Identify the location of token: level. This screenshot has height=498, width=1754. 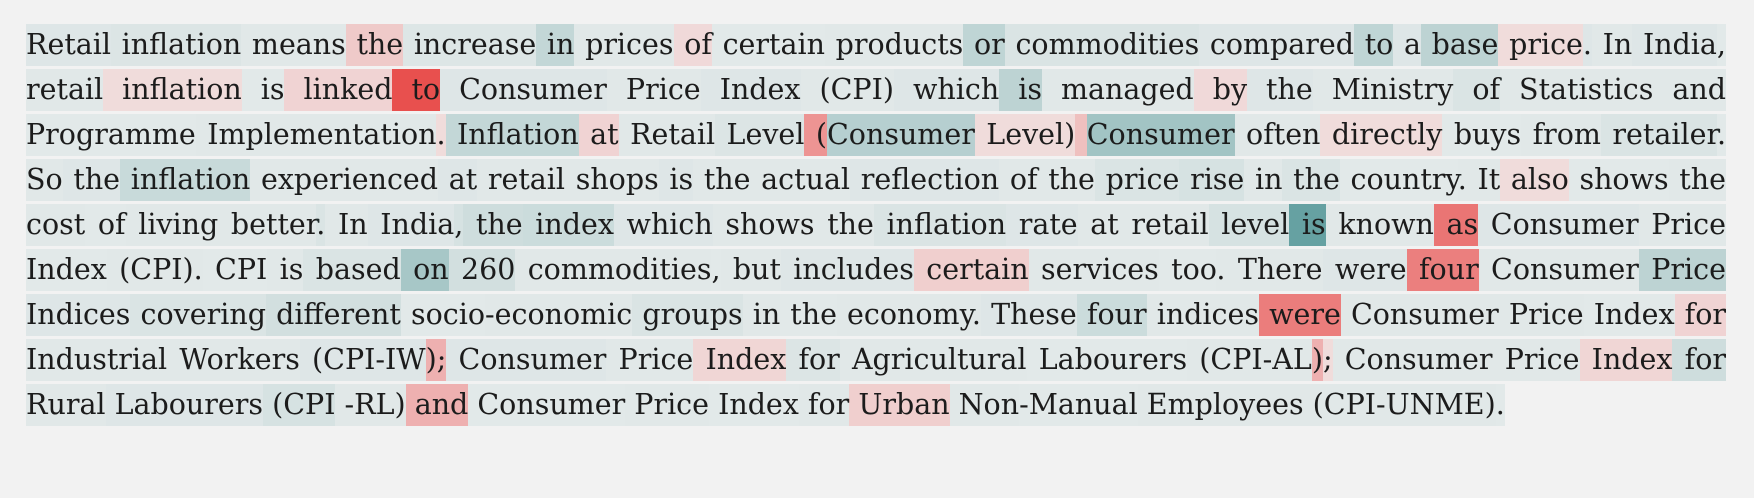
(1249, 225).